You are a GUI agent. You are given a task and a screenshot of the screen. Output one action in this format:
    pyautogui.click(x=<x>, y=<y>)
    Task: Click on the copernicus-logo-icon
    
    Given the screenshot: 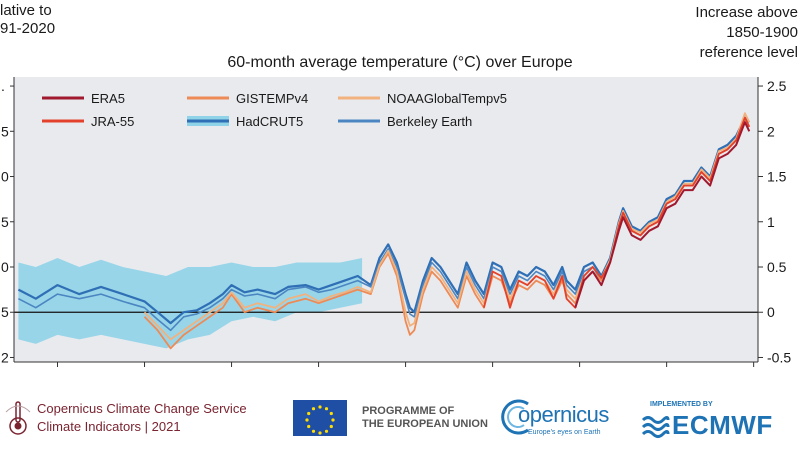 What is the action you would take?
    pyautogui.click(x=515, y=417)
    